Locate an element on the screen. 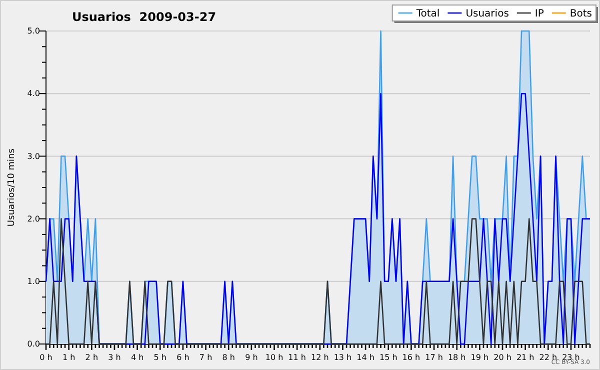 The image size is (600, 370). x-tick-label: 14 h is located at coordinates (365, 357).